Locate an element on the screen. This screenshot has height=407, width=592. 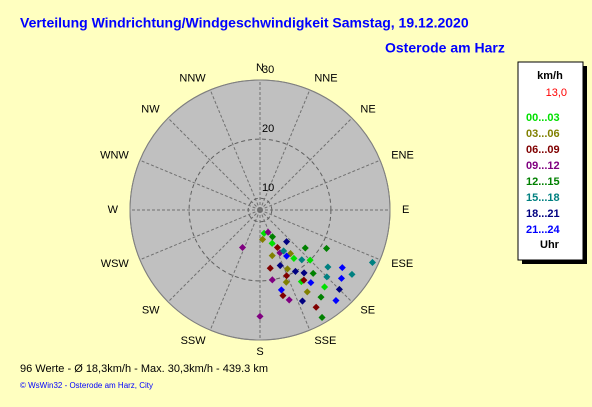
direction-label: ESE is located at coordinates (402, 264).